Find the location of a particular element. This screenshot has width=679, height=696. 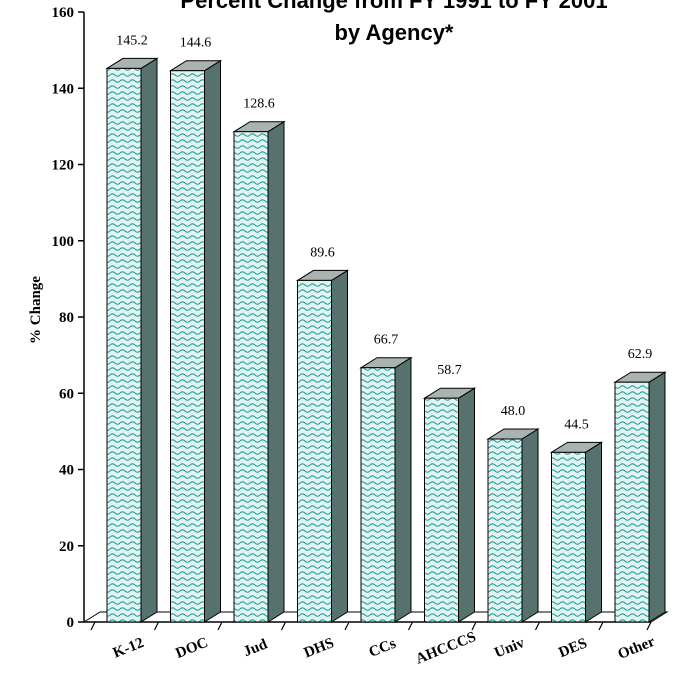

bar-other is located at coordinates (640, 497).